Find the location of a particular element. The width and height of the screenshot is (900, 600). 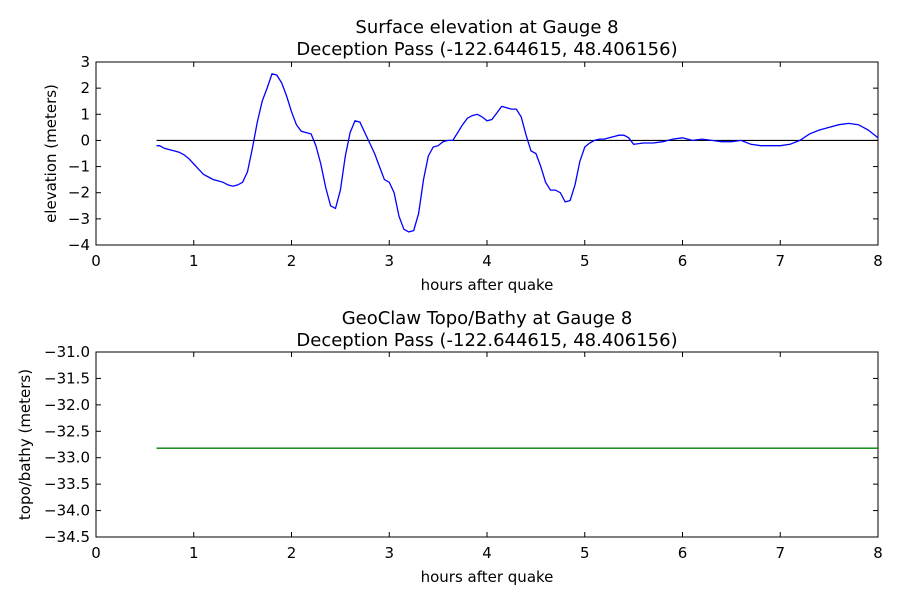

y-tick-label: −31.0 is located at coordinates (67, 352).